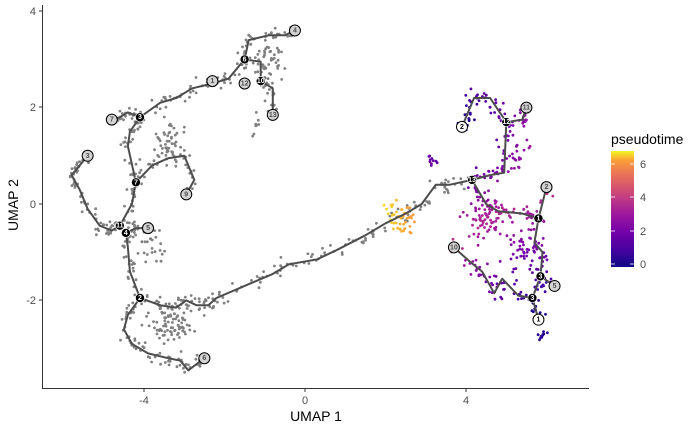 This screenshot has height=432, width=700. Describe the element at coordinates (622, 209) in the screenshot. I see `colorbar` at that location.